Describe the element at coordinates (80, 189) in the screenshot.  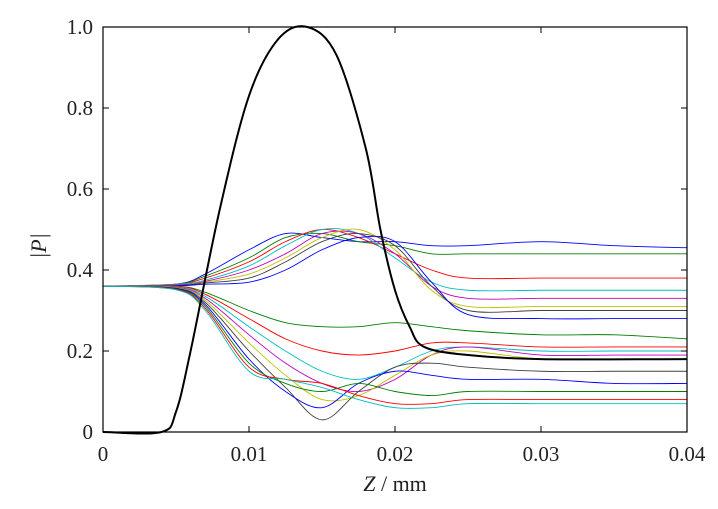
I see `y-tick-label: 0.6` at that location.